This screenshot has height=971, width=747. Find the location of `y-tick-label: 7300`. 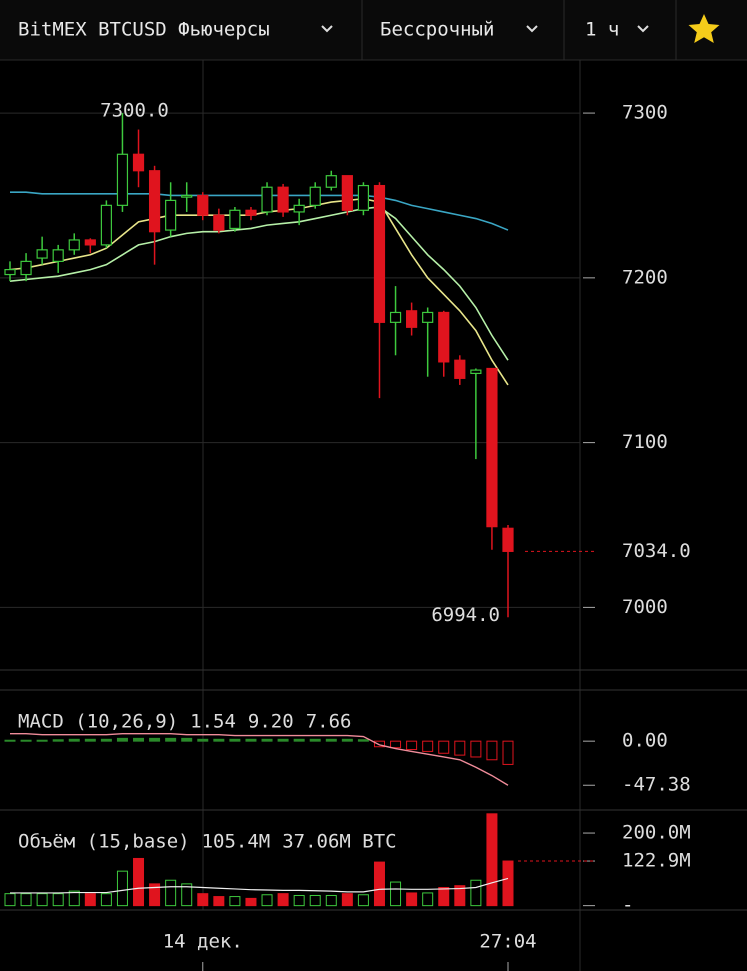

y-tick-label: 7300 is located at coordinates (645, 113).